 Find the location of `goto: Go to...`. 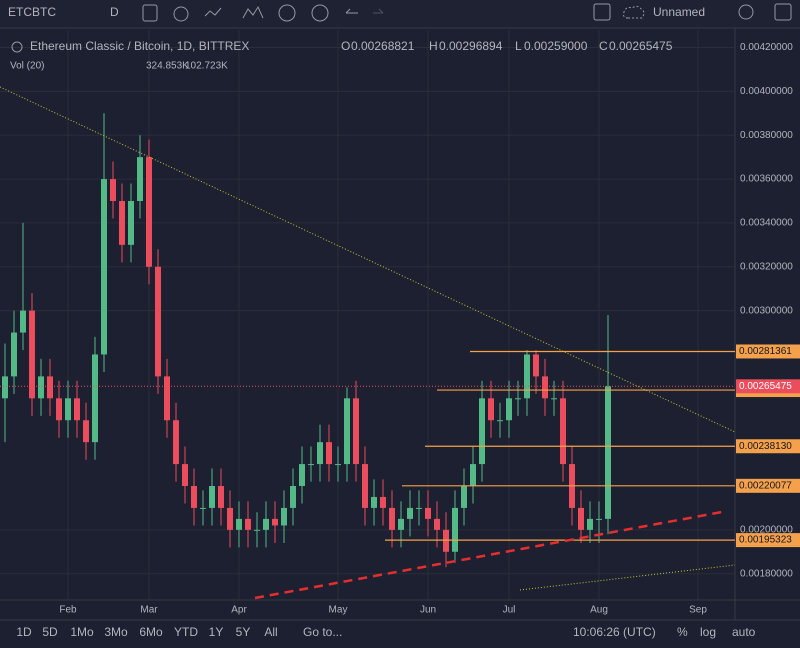

goto: Go to... is located at coordinates (322, 632).